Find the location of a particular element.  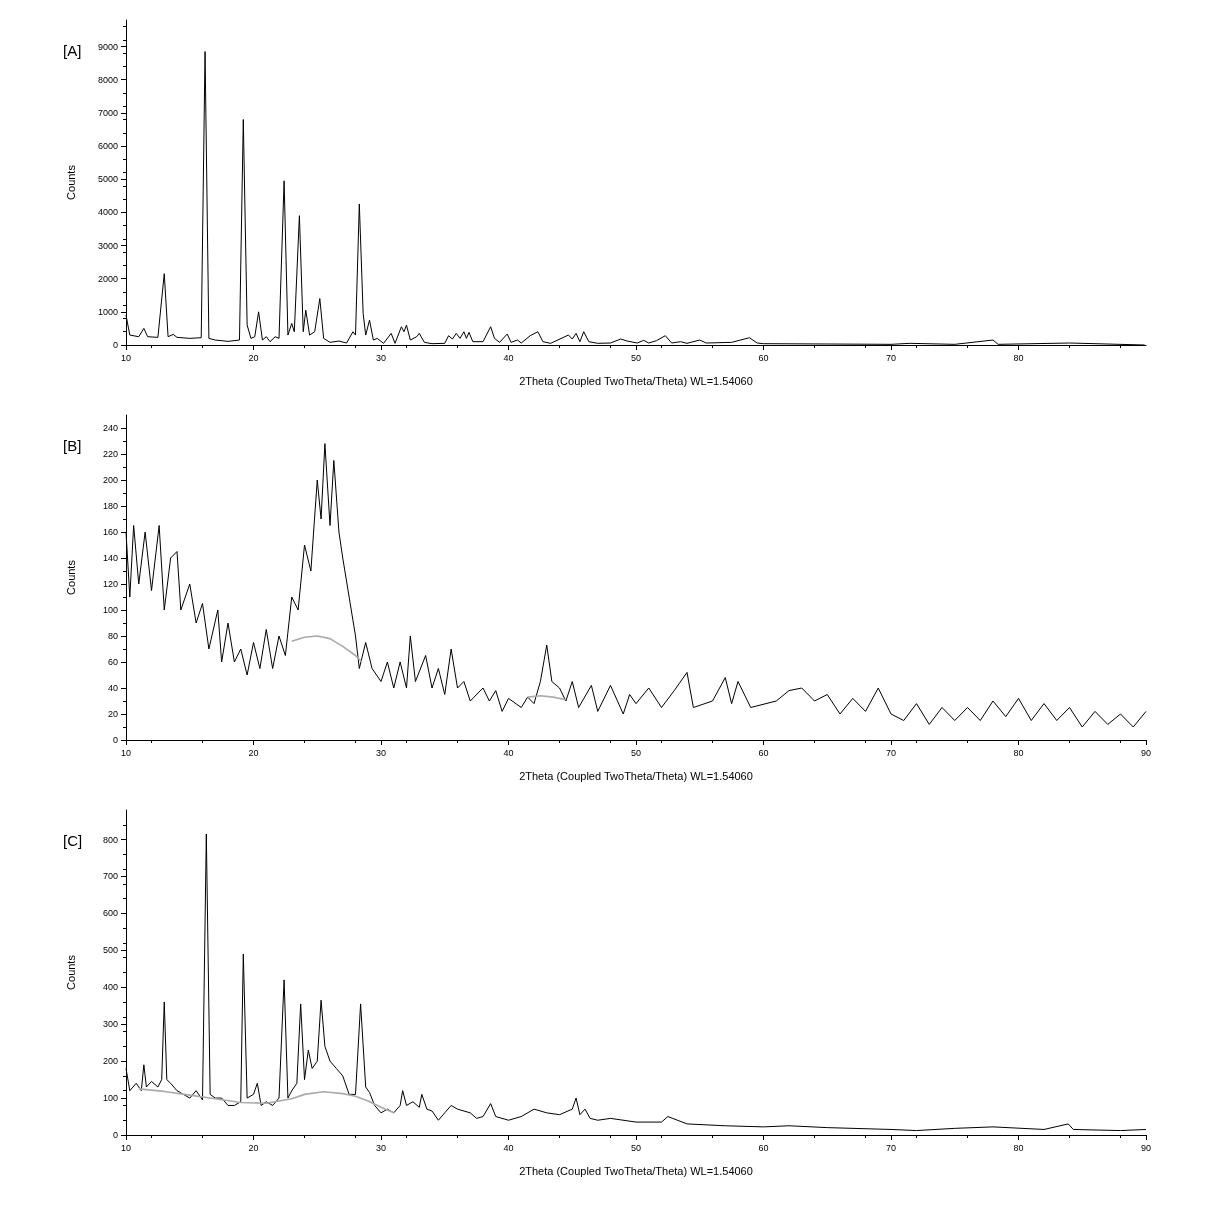

y-tick-label: 40 is located at coordinates (112, 688).